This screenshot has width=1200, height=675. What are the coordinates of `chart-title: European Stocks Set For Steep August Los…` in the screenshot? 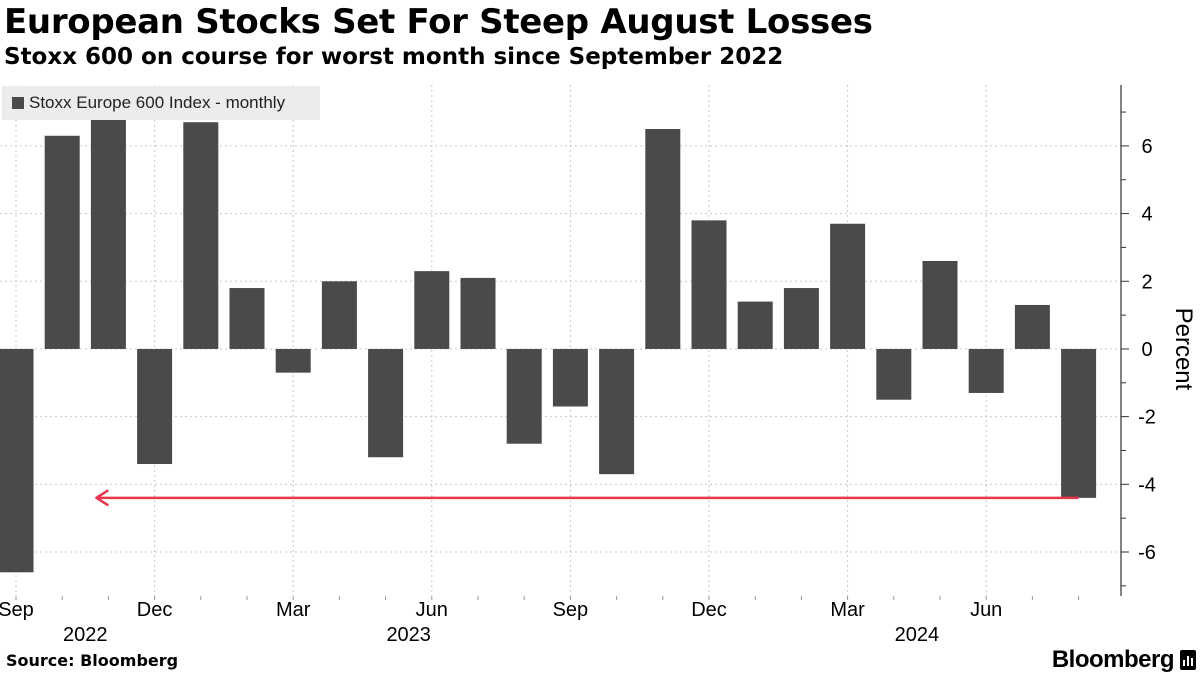 It's located at (438, 22).